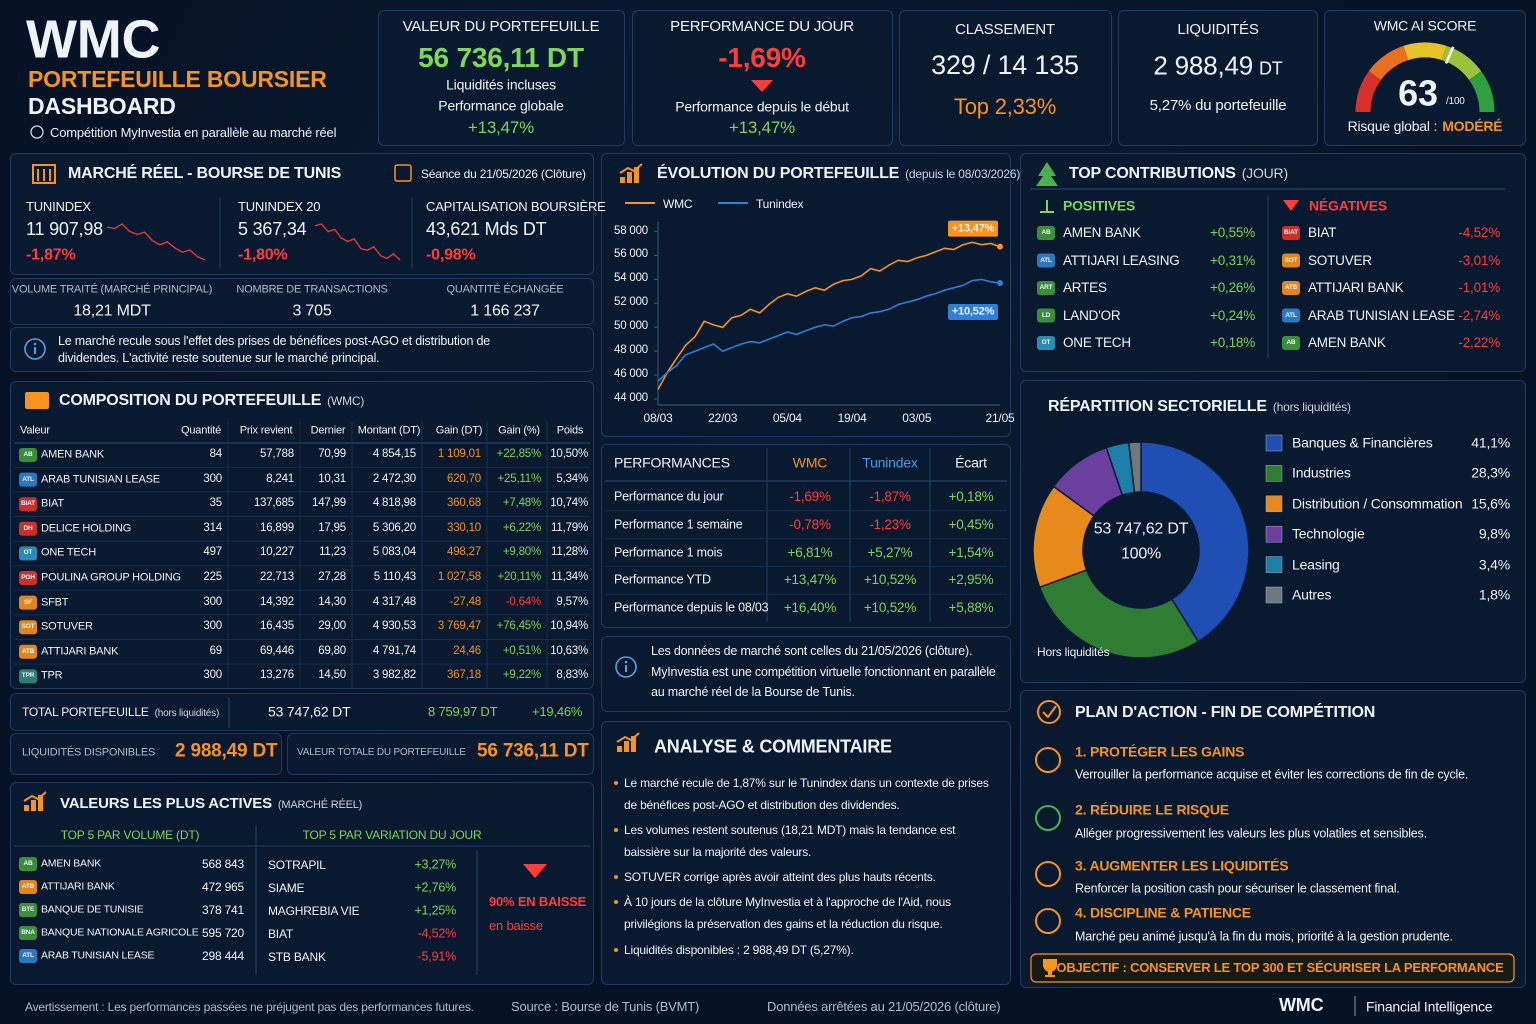 The image size is (1536, 1024). Describe the element at coordinates (1321, 472) in the screenshot. I see `legend-label: Industries` at that location.